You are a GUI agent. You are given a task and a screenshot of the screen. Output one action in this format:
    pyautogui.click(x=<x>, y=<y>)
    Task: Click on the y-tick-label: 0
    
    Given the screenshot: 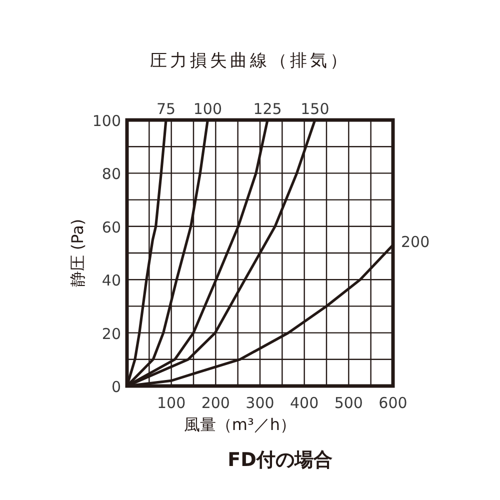 What is the action you would take?
    pyautogui.click(x=116, y=387)
    